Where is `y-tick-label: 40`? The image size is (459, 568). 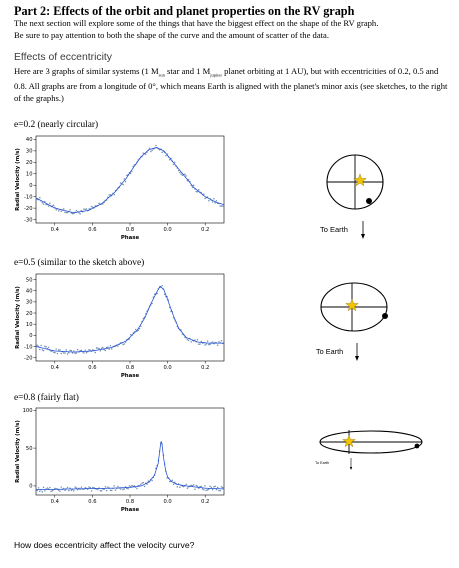 y-tick-label: 40 is located at coordinates (29, 140).